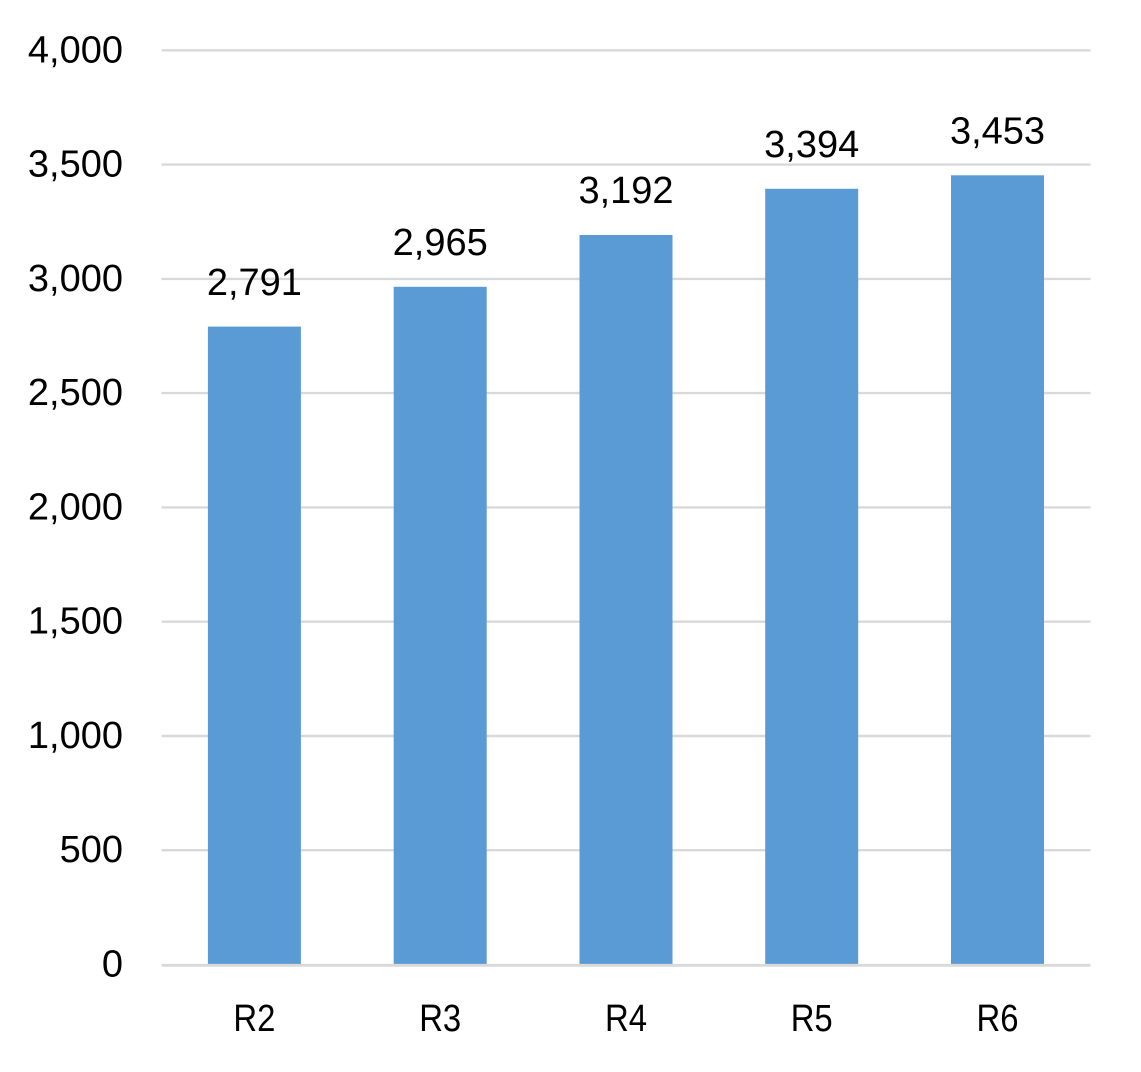  Describe the element at coordinates (75, 622) in the screenshot. I see `svg-text: 1,500` at that location.